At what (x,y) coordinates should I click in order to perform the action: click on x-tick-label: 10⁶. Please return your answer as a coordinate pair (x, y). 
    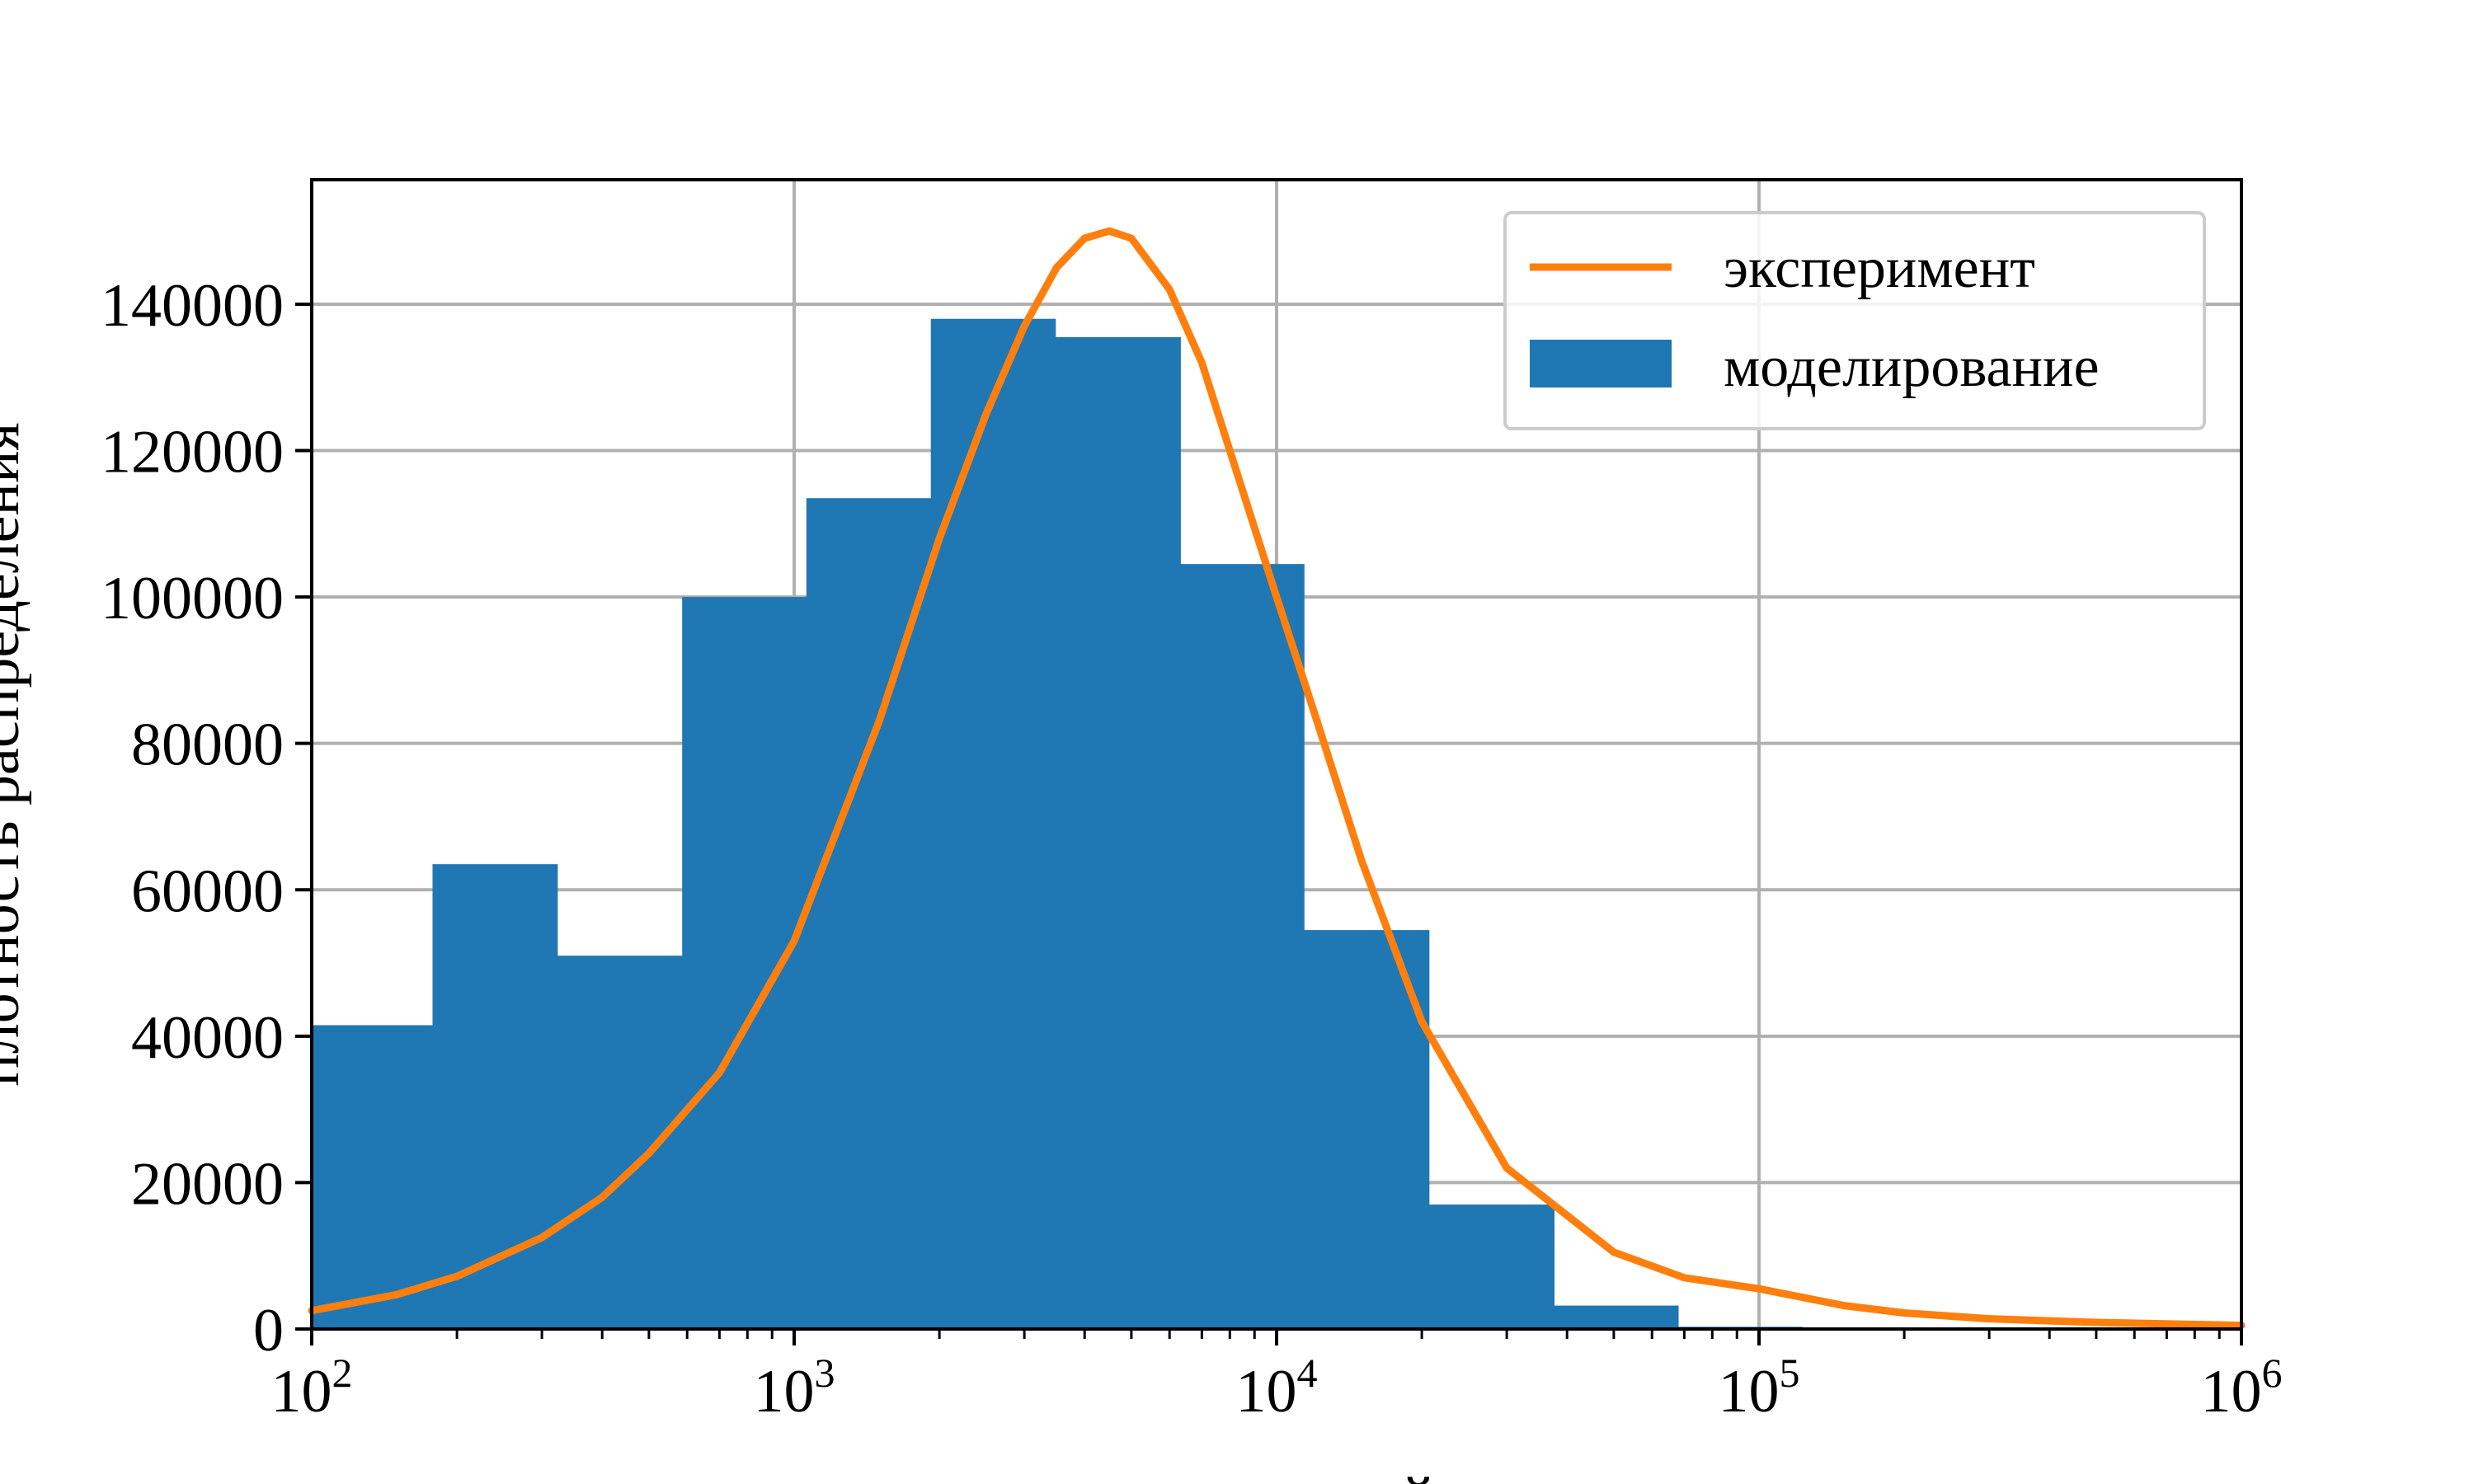
    Looking at the image, I should click on (2242, 1387).